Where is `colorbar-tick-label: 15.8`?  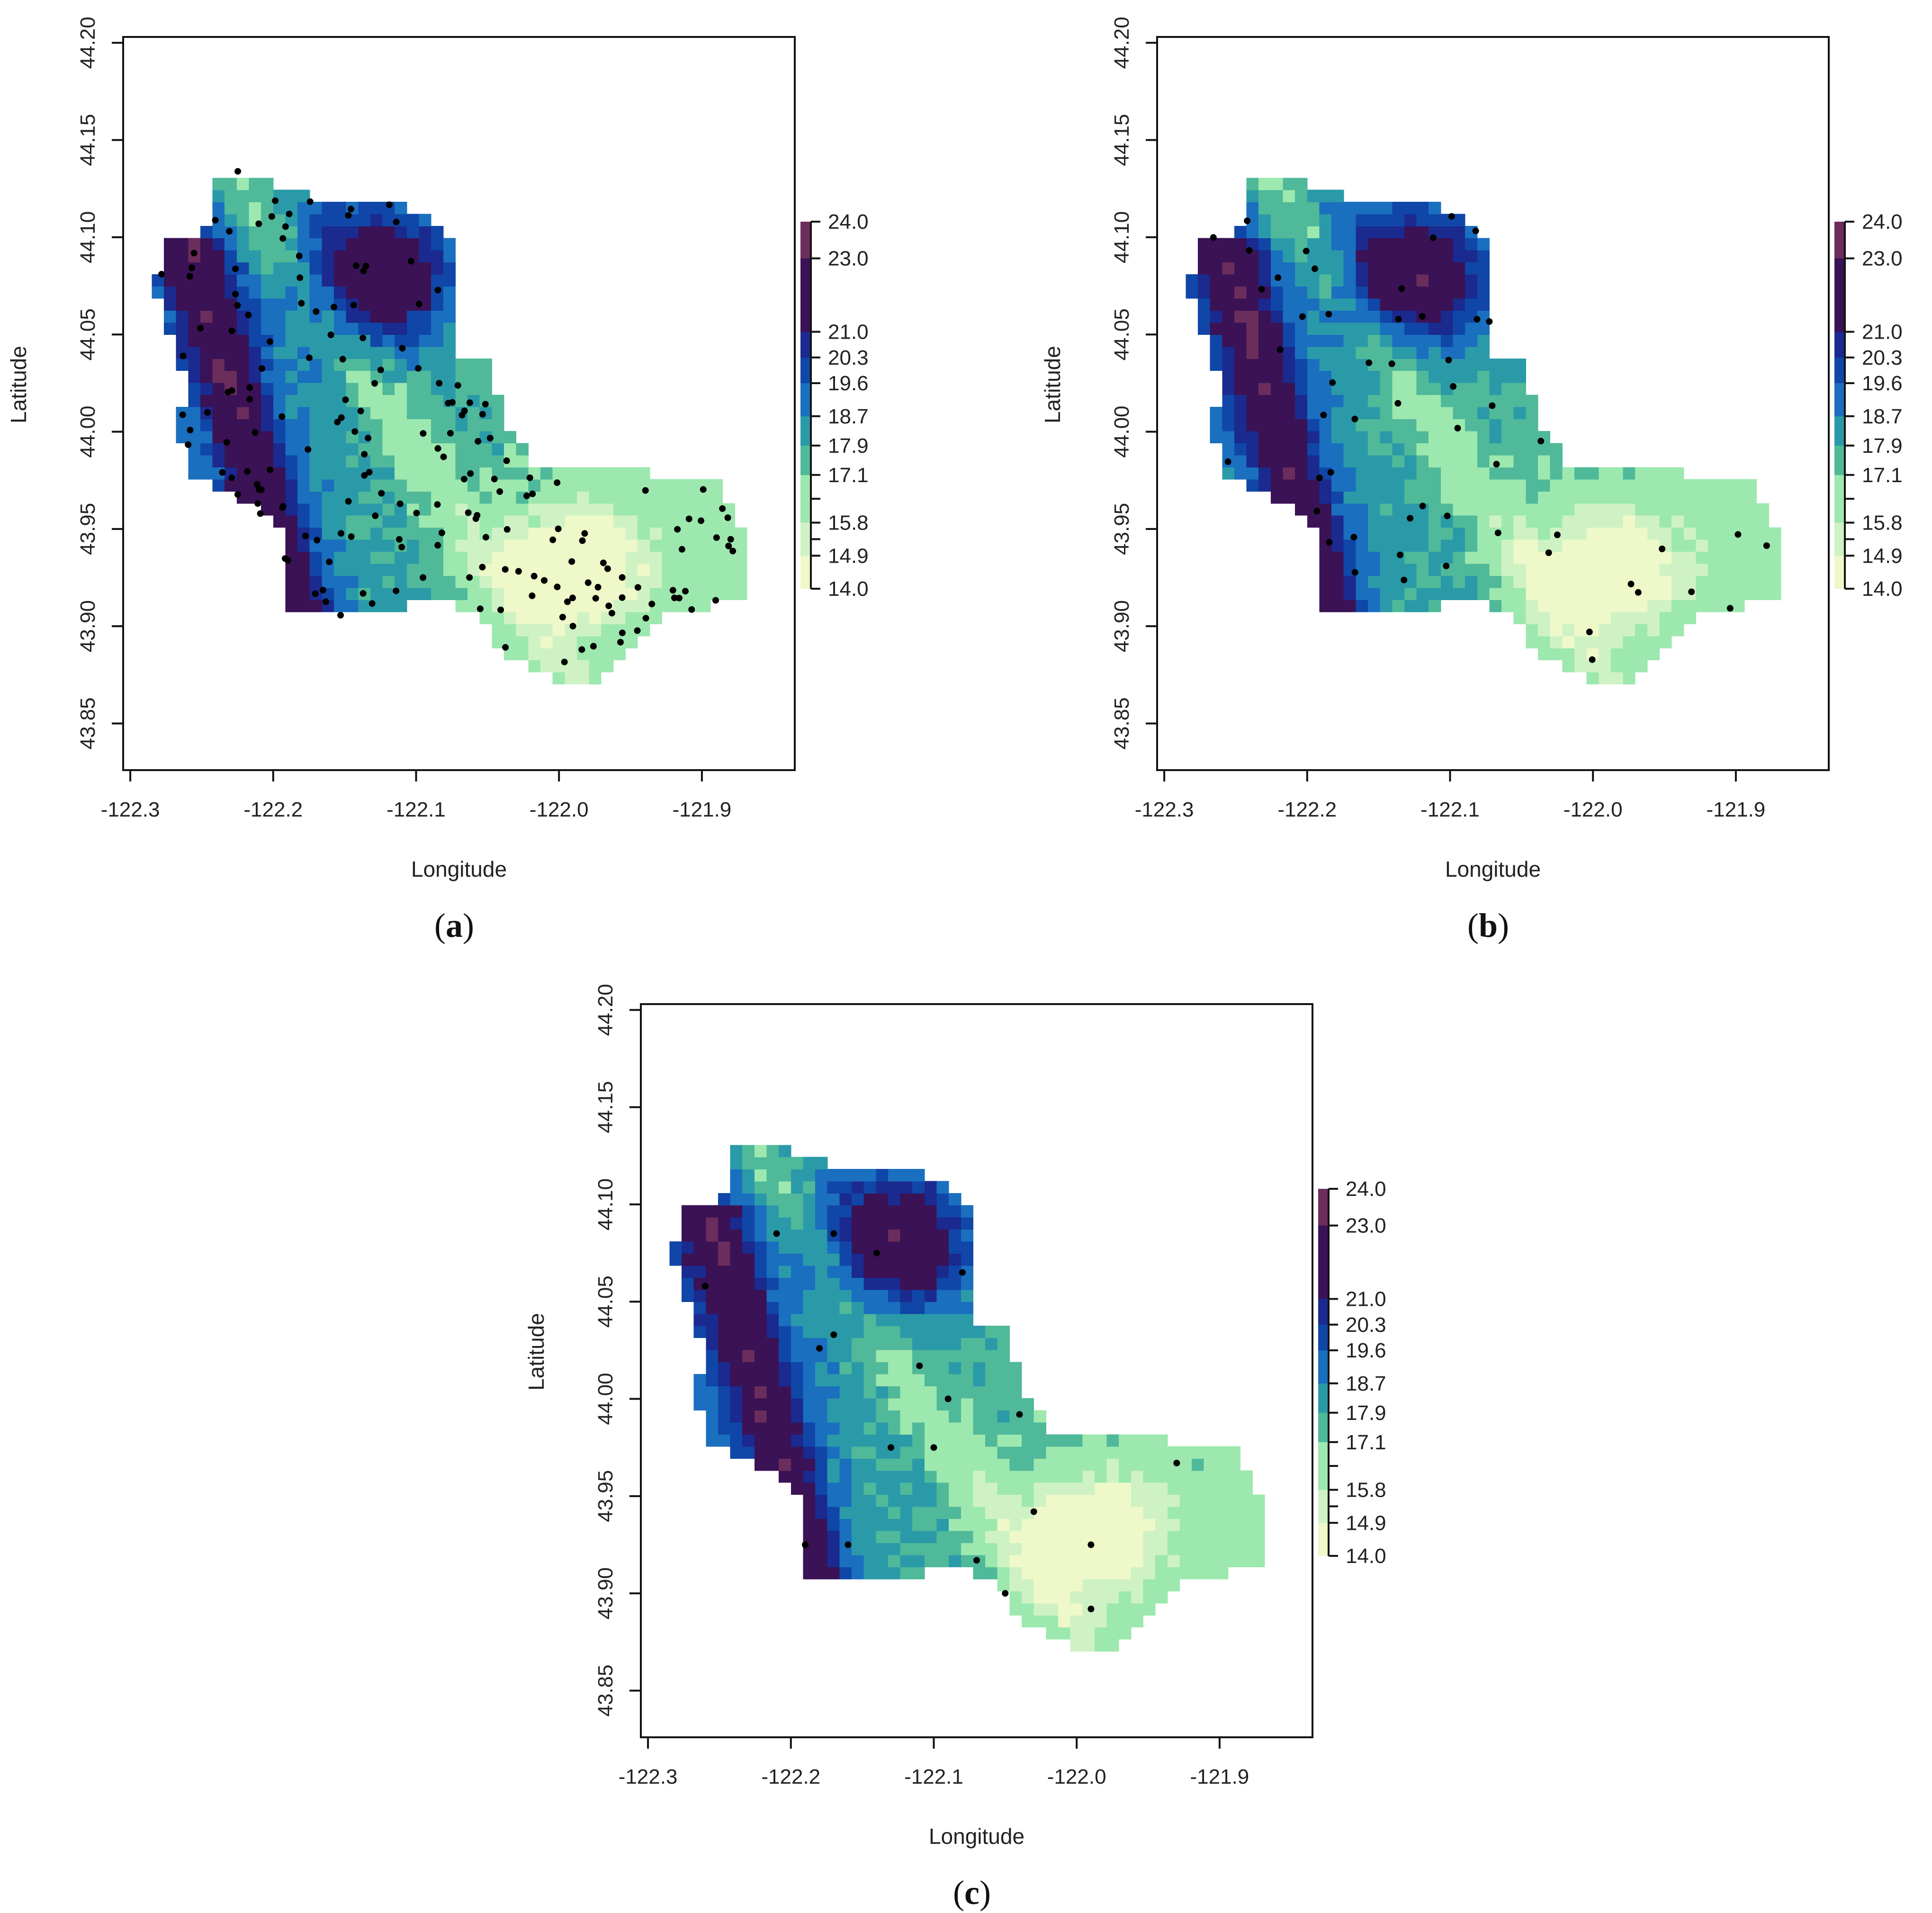
colorbar-tick-label: 15.8 is located at coordinates (848, 523).